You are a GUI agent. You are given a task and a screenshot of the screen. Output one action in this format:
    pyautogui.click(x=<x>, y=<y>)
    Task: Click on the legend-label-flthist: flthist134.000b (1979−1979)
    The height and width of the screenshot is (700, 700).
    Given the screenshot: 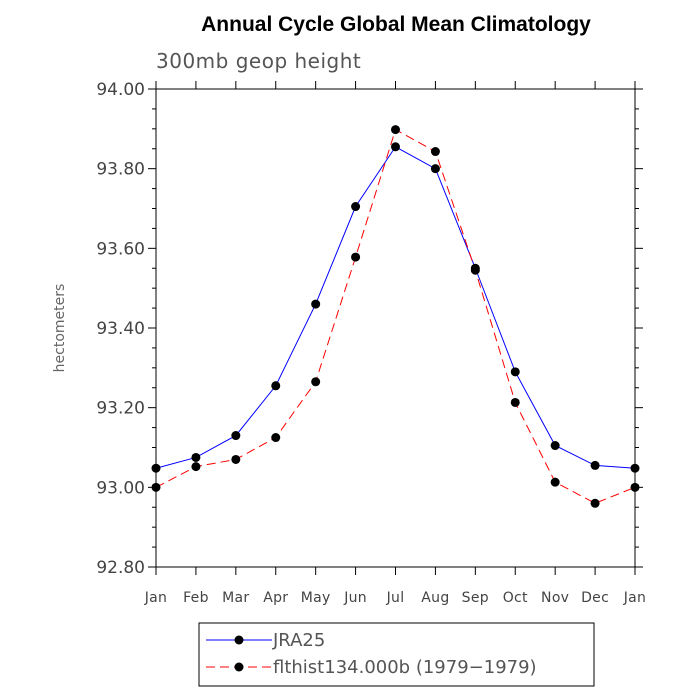 What is the action you would take?
    pyautogui.click(x=405, y=667)
    